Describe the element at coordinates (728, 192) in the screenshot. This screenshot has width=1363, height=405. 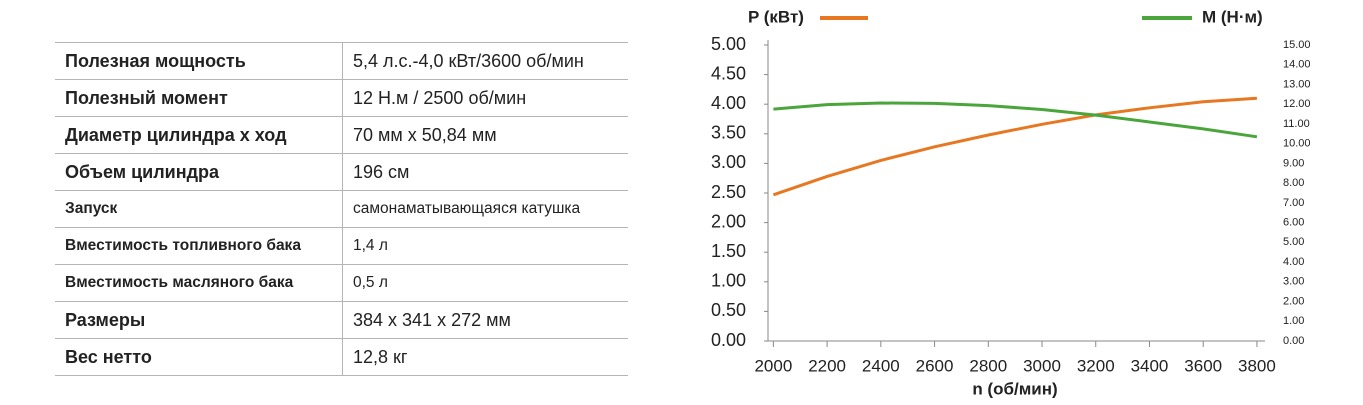
I see `y-tick-label: 2.50` at that location.